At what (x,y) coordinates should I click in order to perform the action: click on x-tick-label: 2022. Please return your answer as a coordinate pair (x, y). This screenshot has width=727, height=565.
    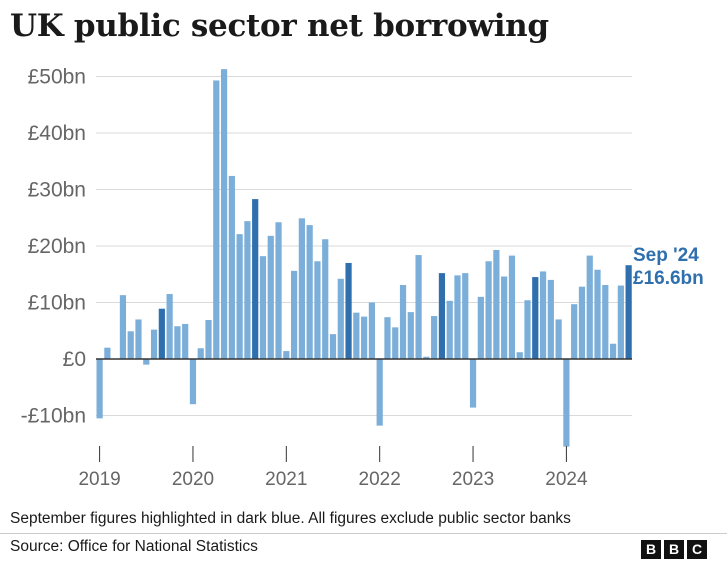
    Looking at the image, I should click on (380, 479).